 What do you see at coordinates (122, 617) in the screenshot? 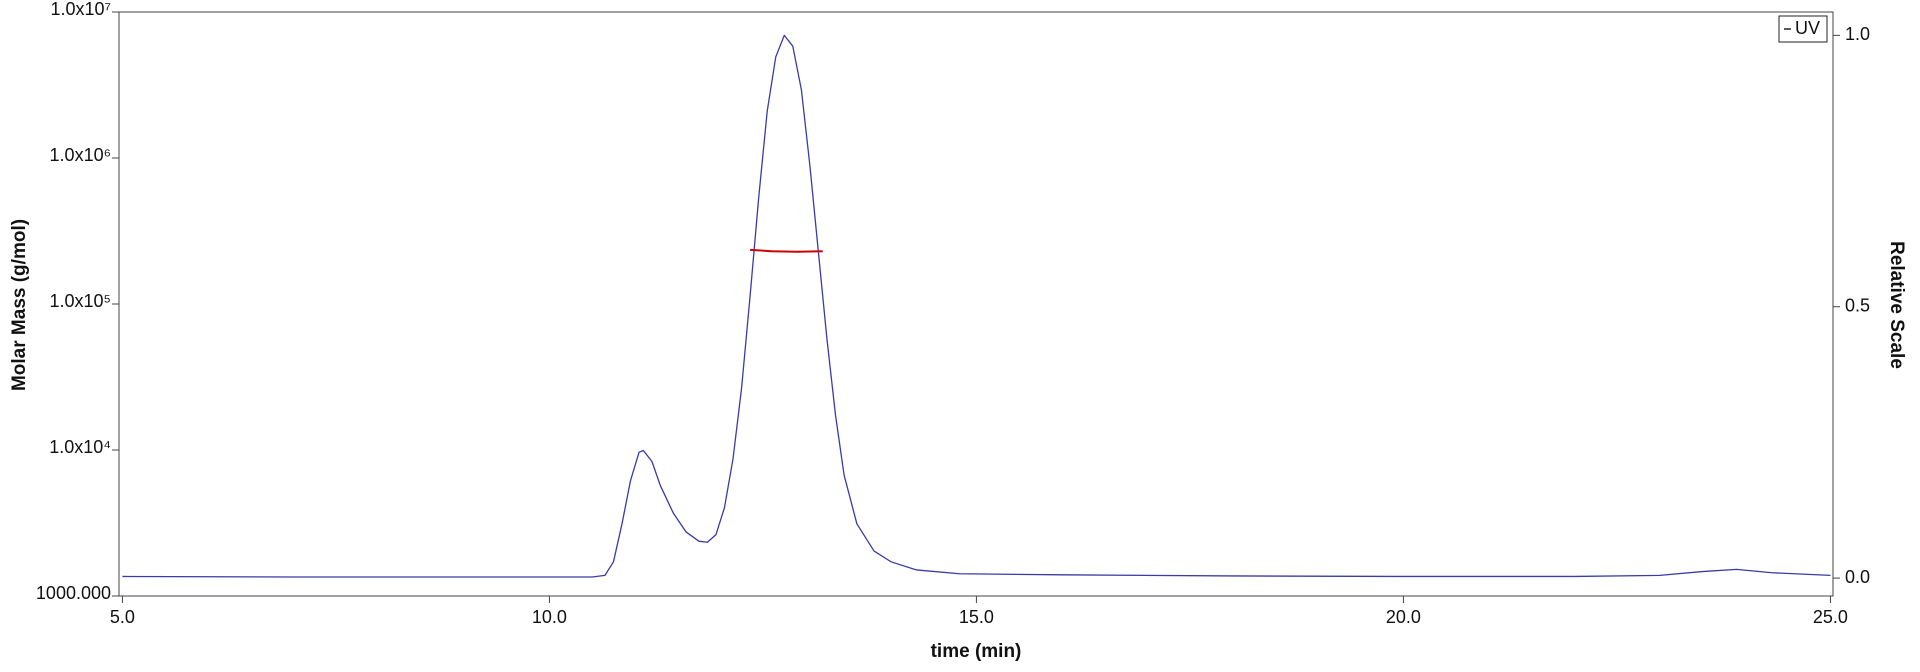
I see `x-tick-label: 5.0` at bounding box center [122, 617].